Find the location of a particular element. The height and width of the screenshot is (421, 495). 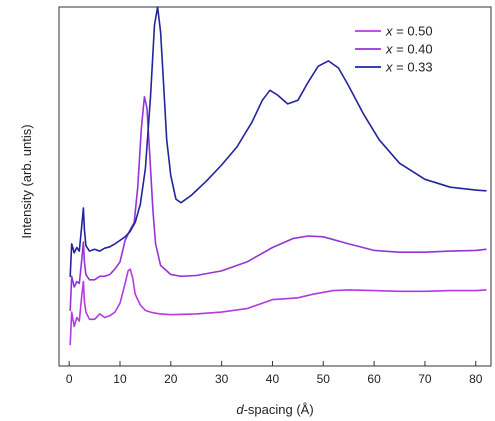

x-tick-label: 0 is located at coordinates (69, 379).